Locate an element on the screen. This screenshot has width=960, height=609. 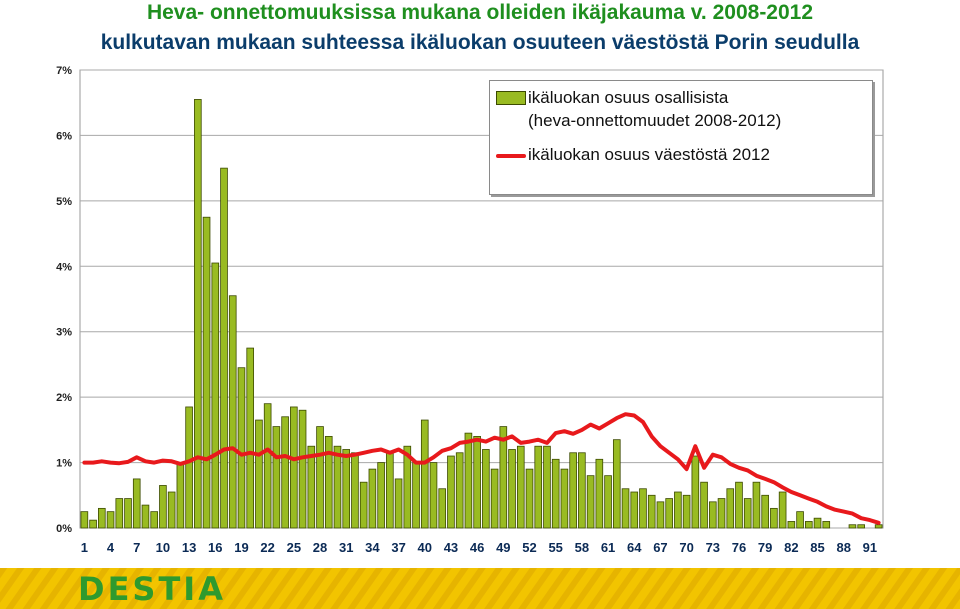
legend-line-swatch is located at coordinates (511, 156).